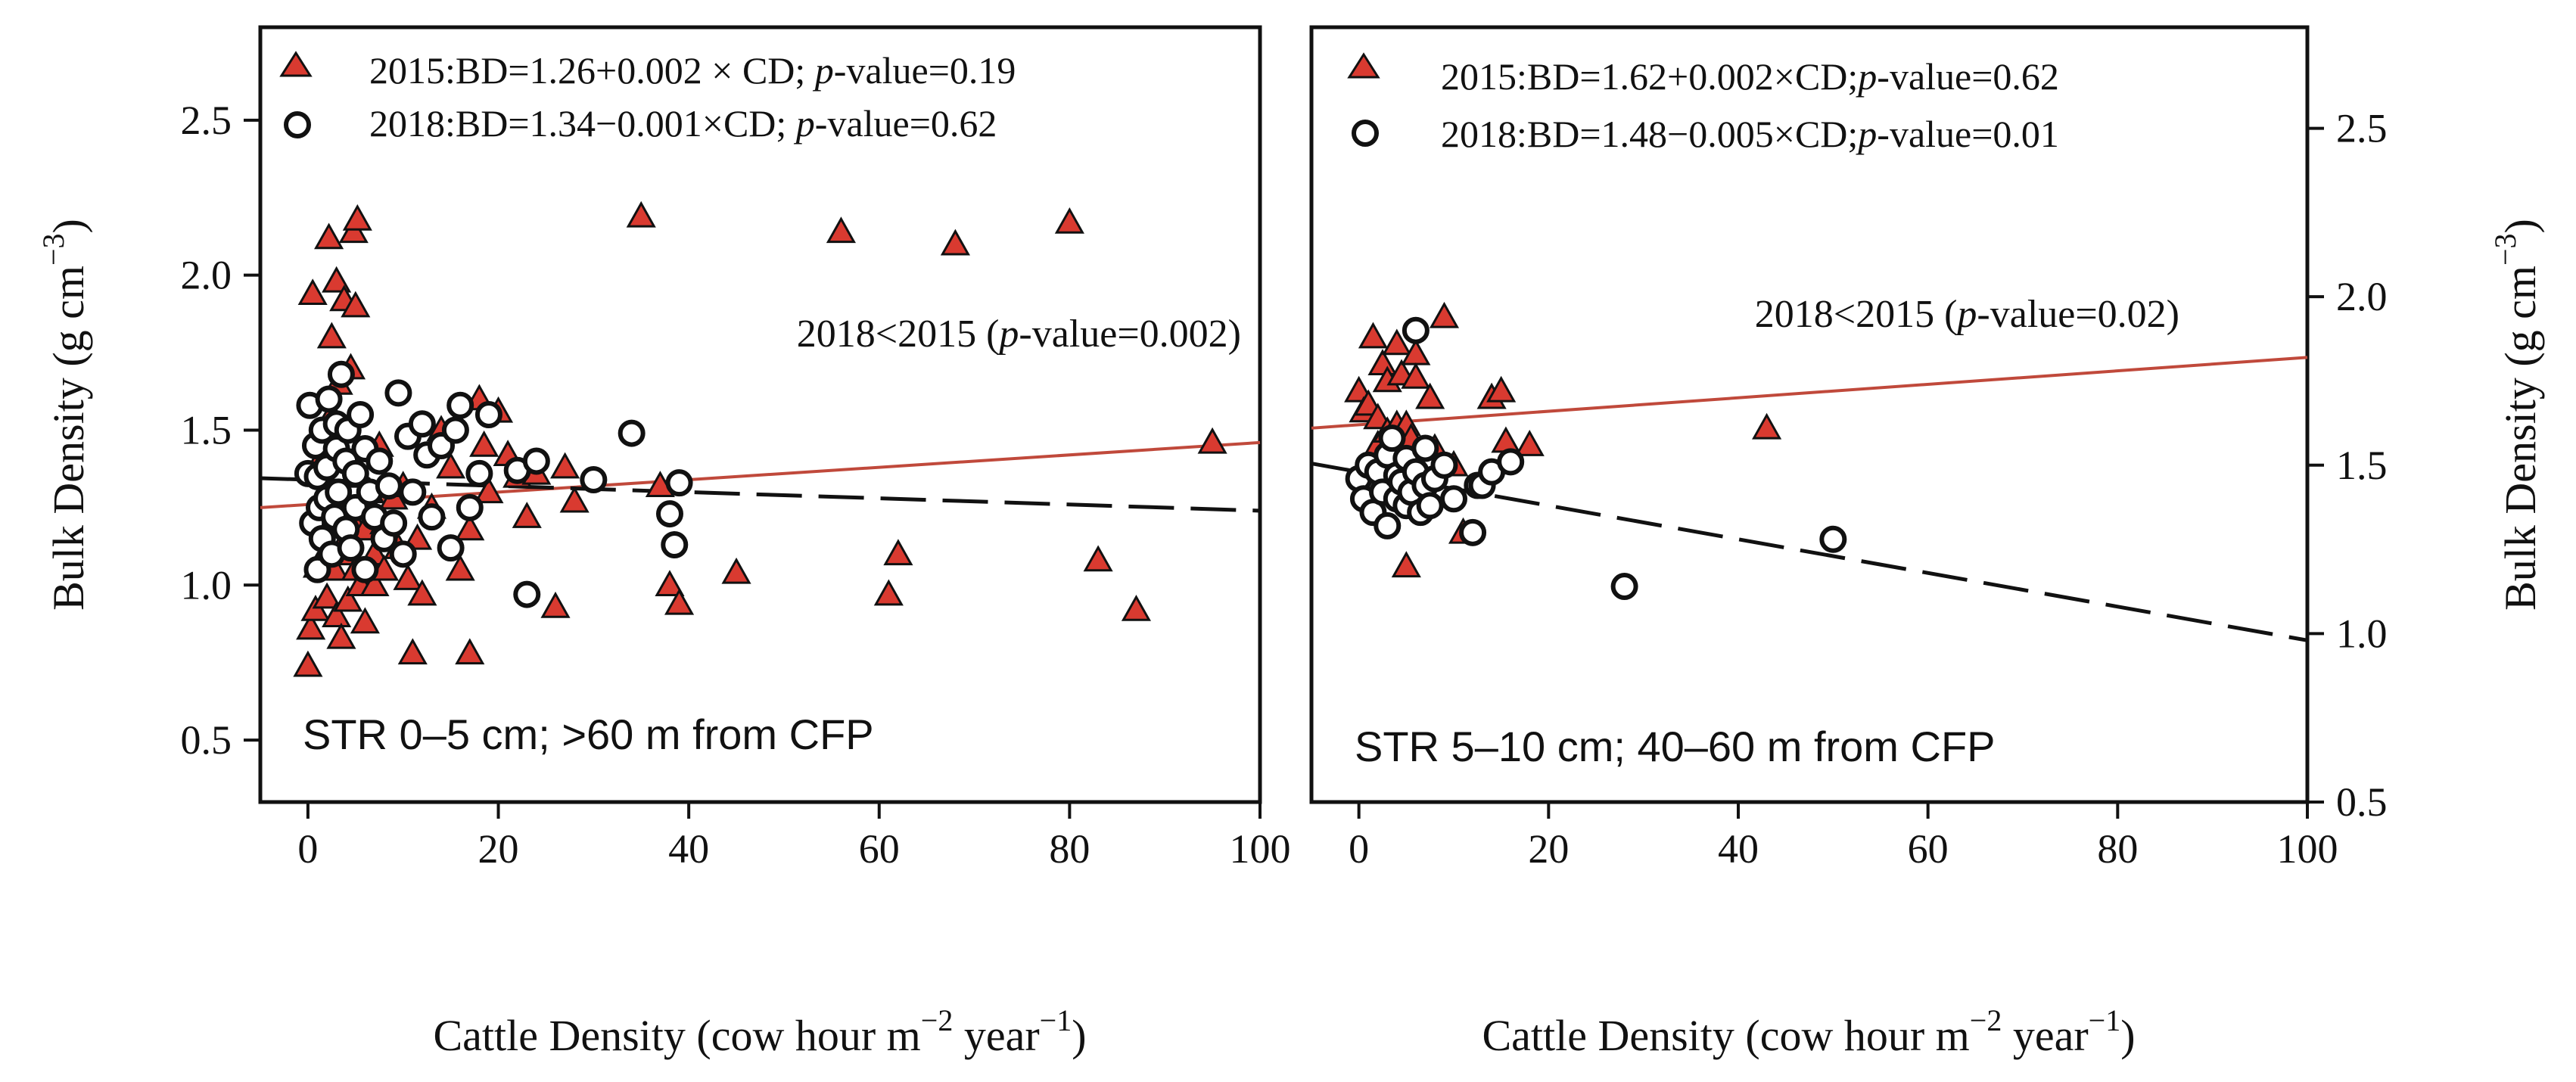  I want to click on left-y-tick-label: 1.0, so click(206, 585).